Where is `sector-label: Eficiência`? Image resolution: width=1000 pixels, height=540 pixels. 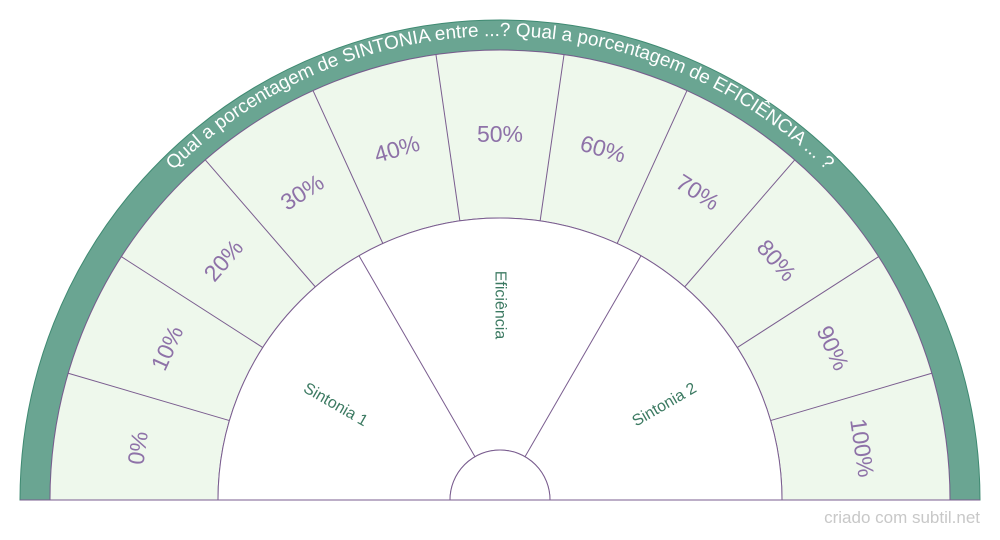
sector-label: Eficiência is located at coordinates (500, 305).